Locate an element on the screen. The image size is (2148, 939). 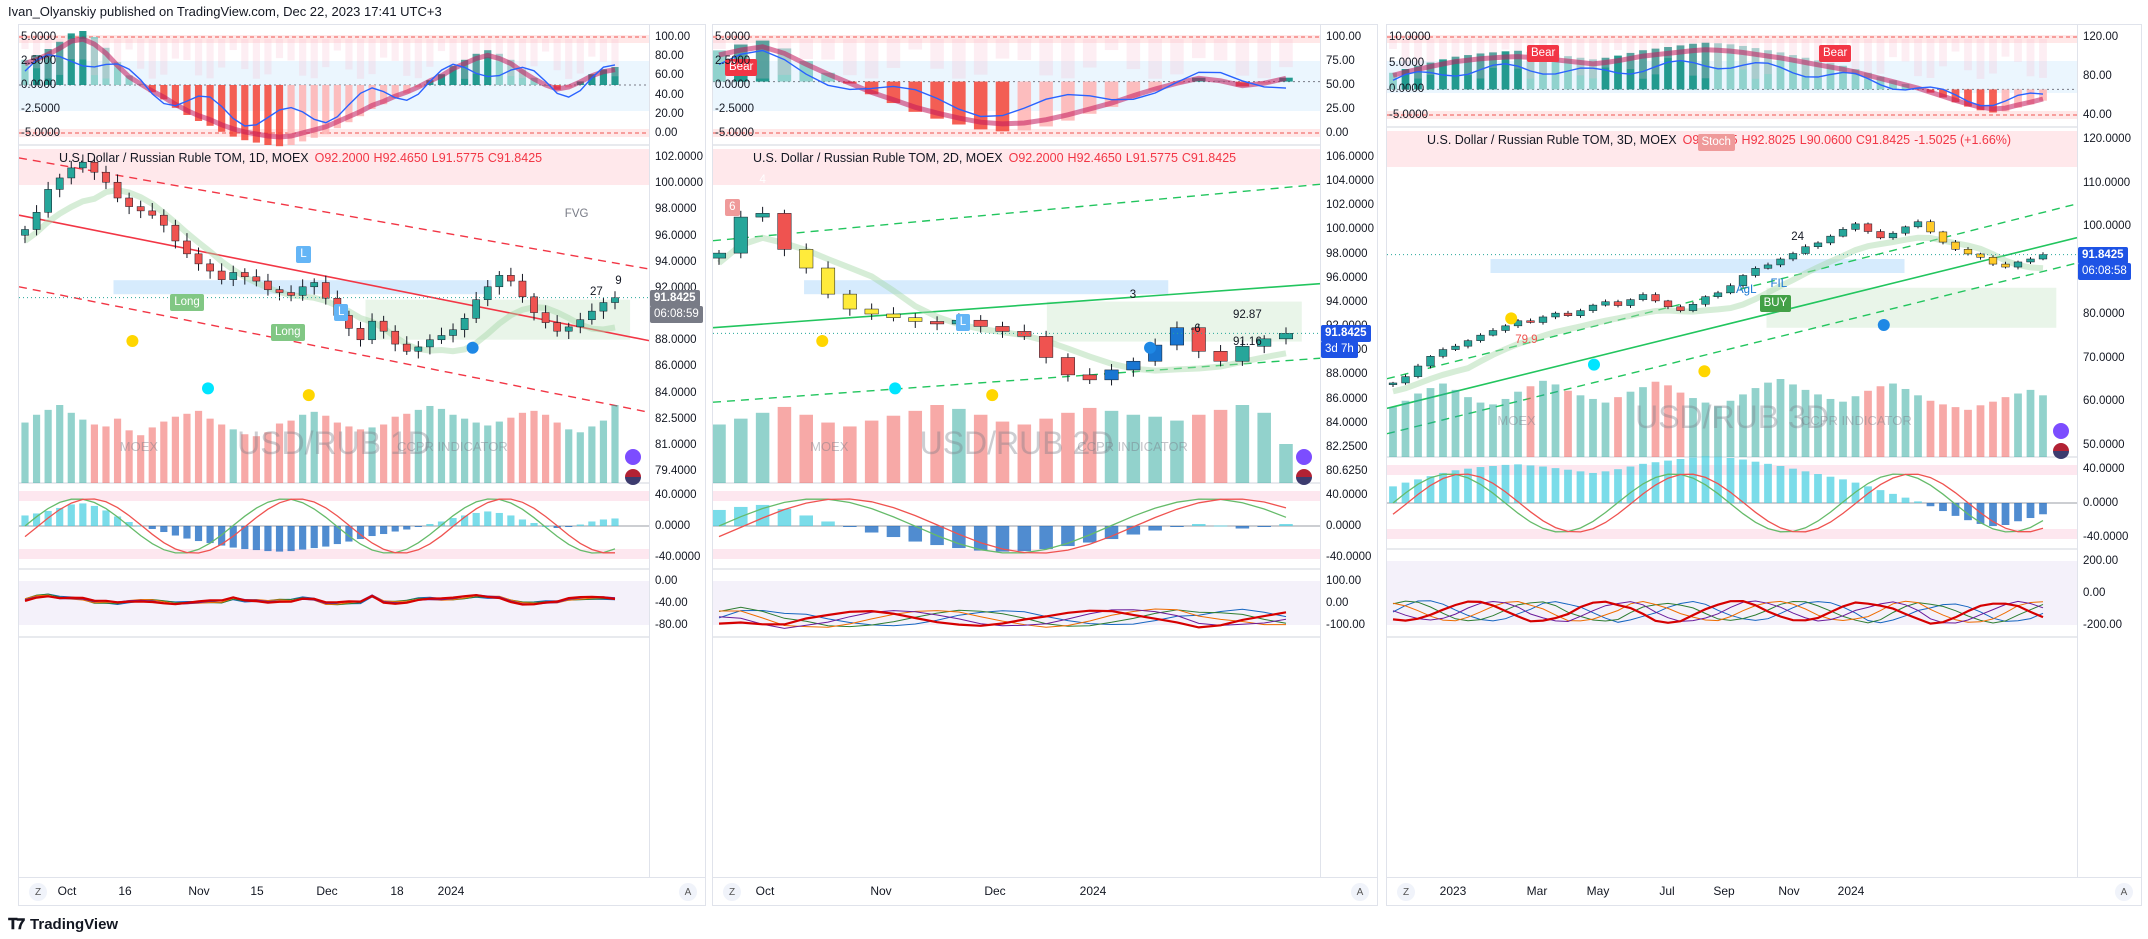
y-tick-top: 0.00 is located at coordinates (666, 133).